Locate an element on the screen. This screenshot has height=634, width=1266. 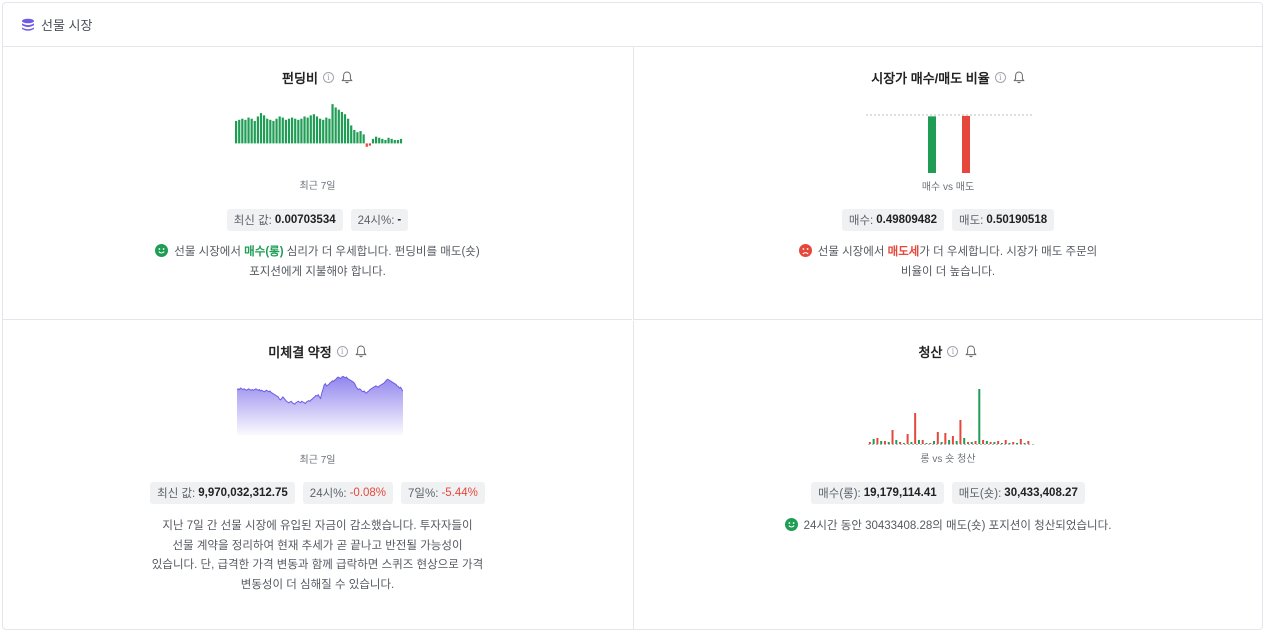
liq-description: 24시간 동안 30433408.28의 매도(숏) 포지션이 청산되었습니다. is located at coordinates (948, 527).